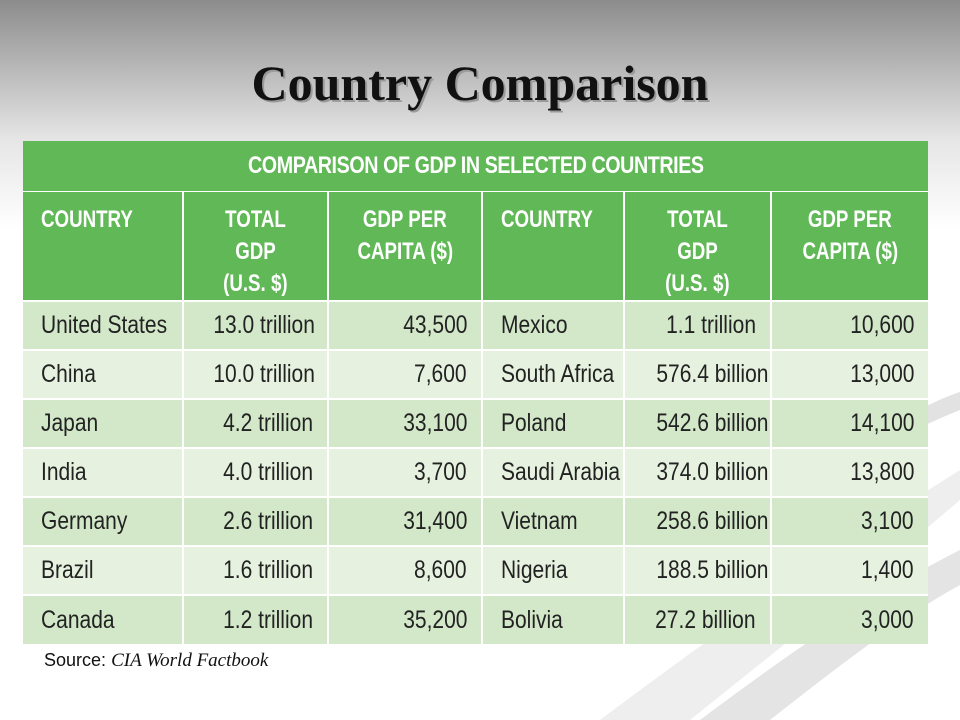  What do you see at coordinates (268, 619) in the screenshot?
I see `cell-text: 1.2 trillion` at bounding box center [268, 619].